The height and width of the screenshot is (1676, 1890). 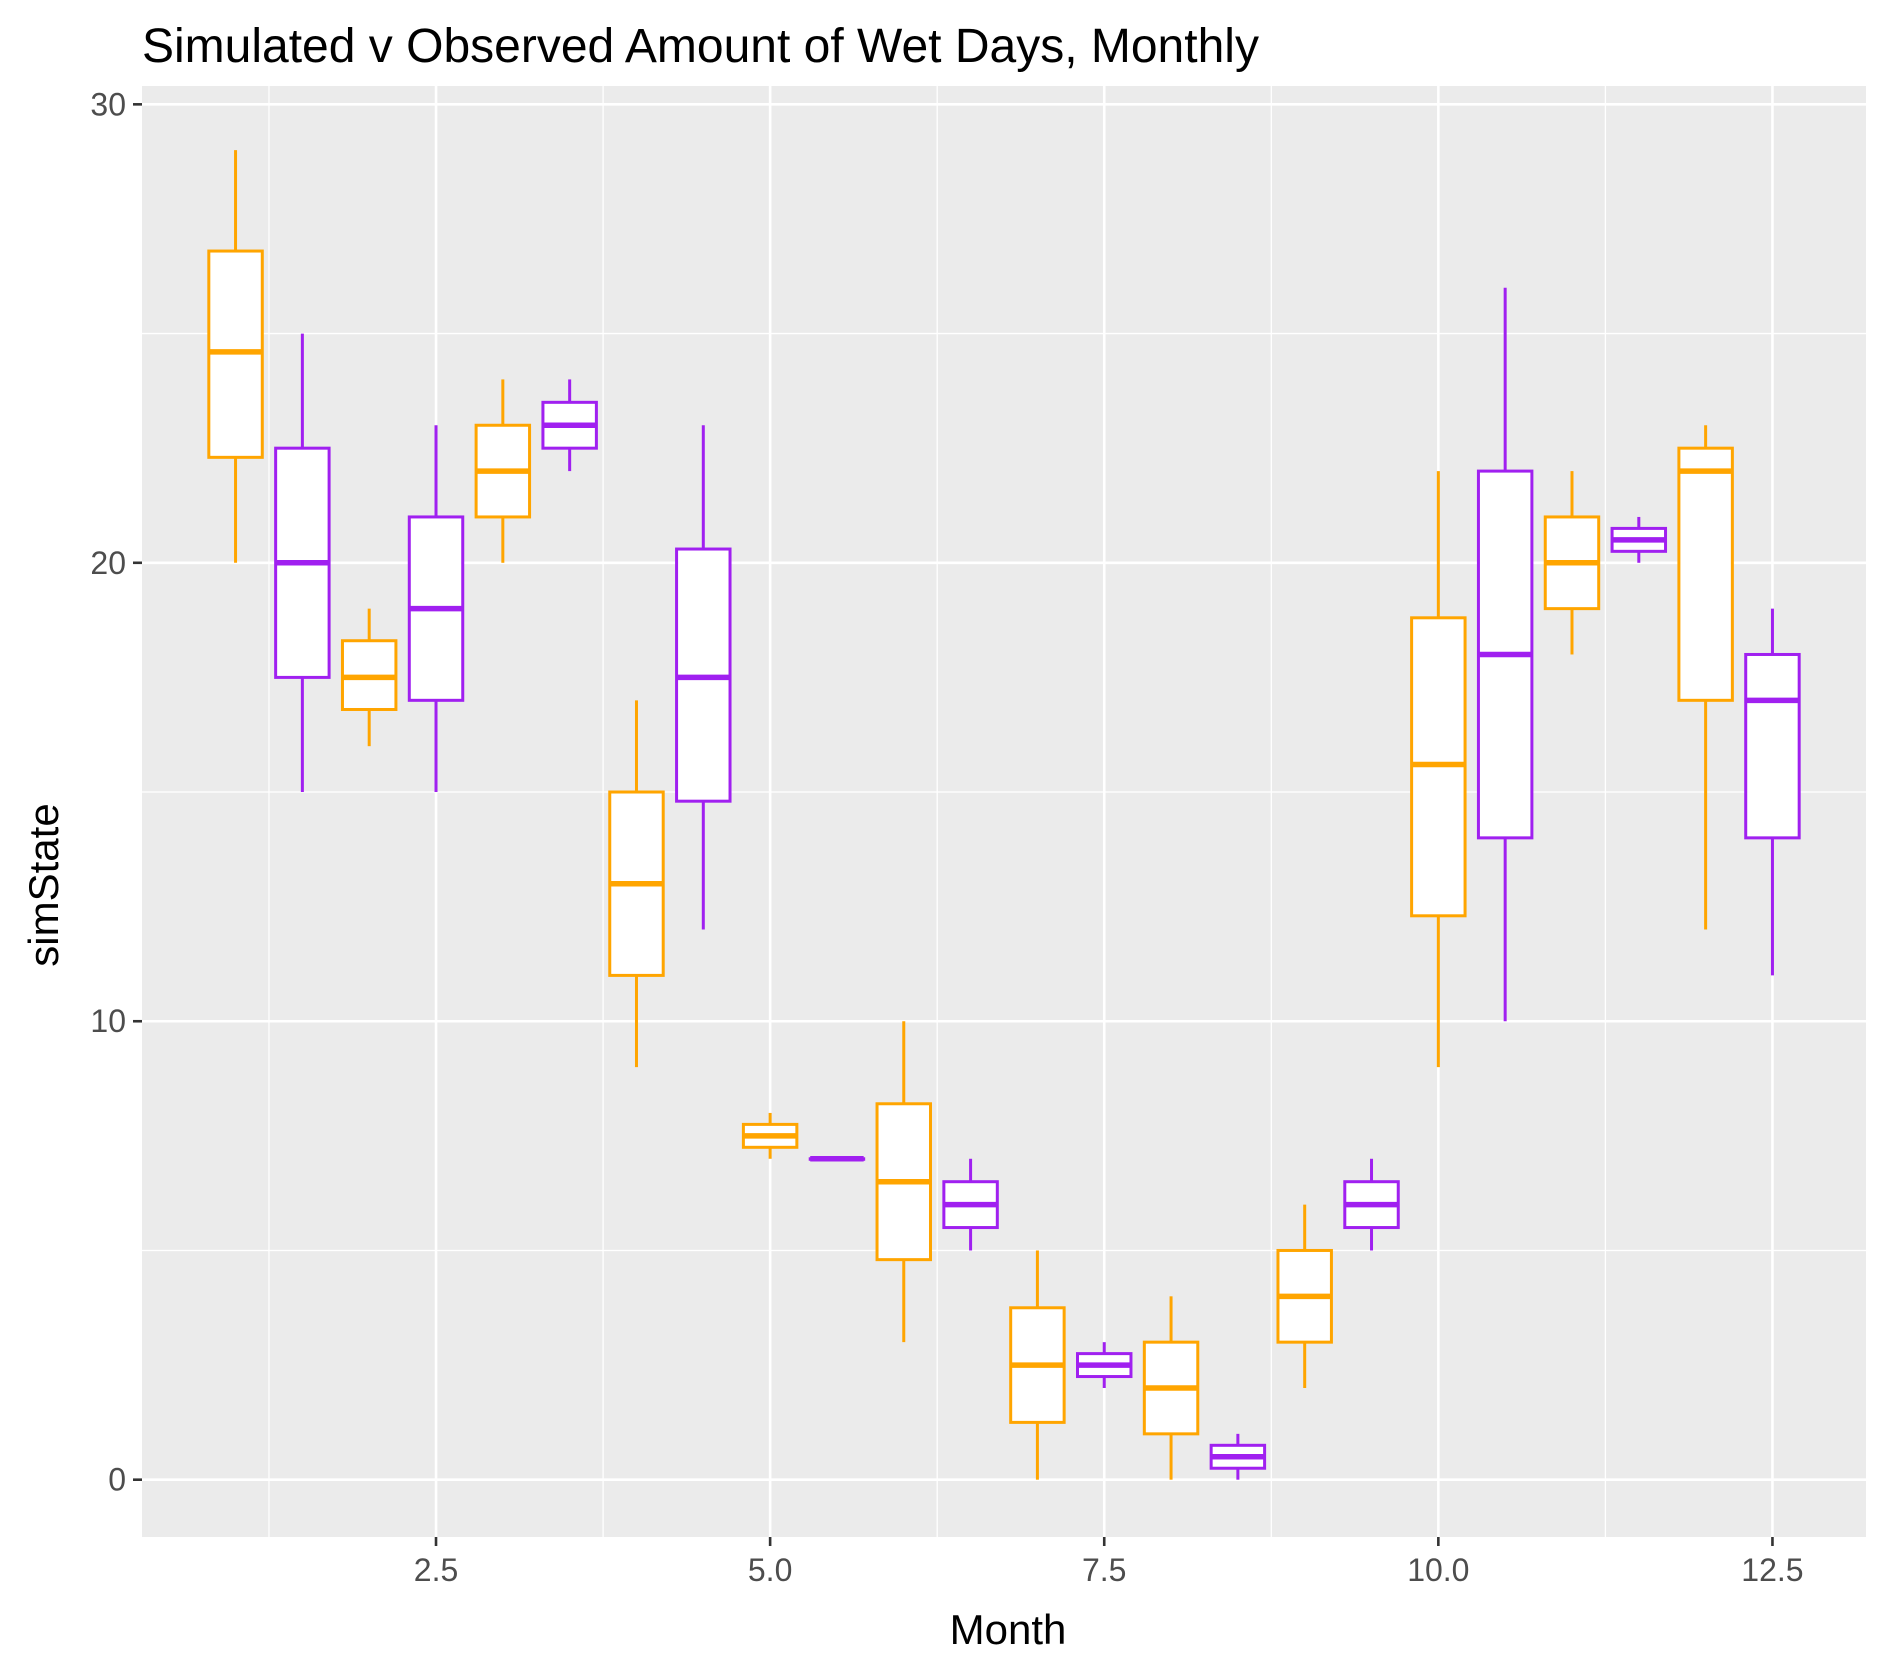 I want to click on y-tick-label: 30, so click(x=108, y=104).